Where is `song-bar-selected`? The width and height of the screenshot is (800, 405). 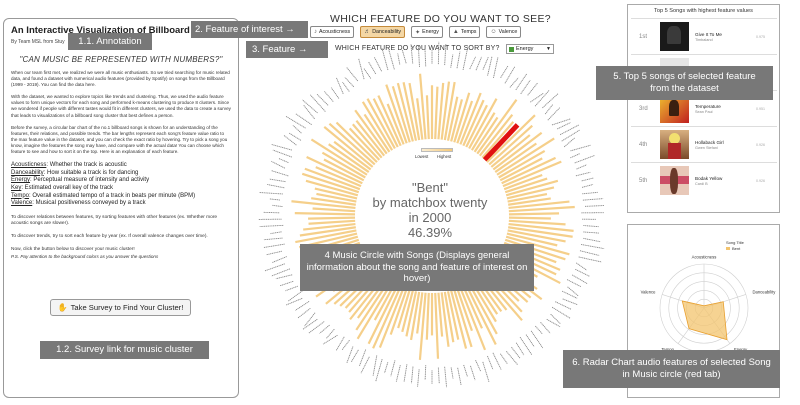
song-bar-selected is located at coordinates (501, 142).